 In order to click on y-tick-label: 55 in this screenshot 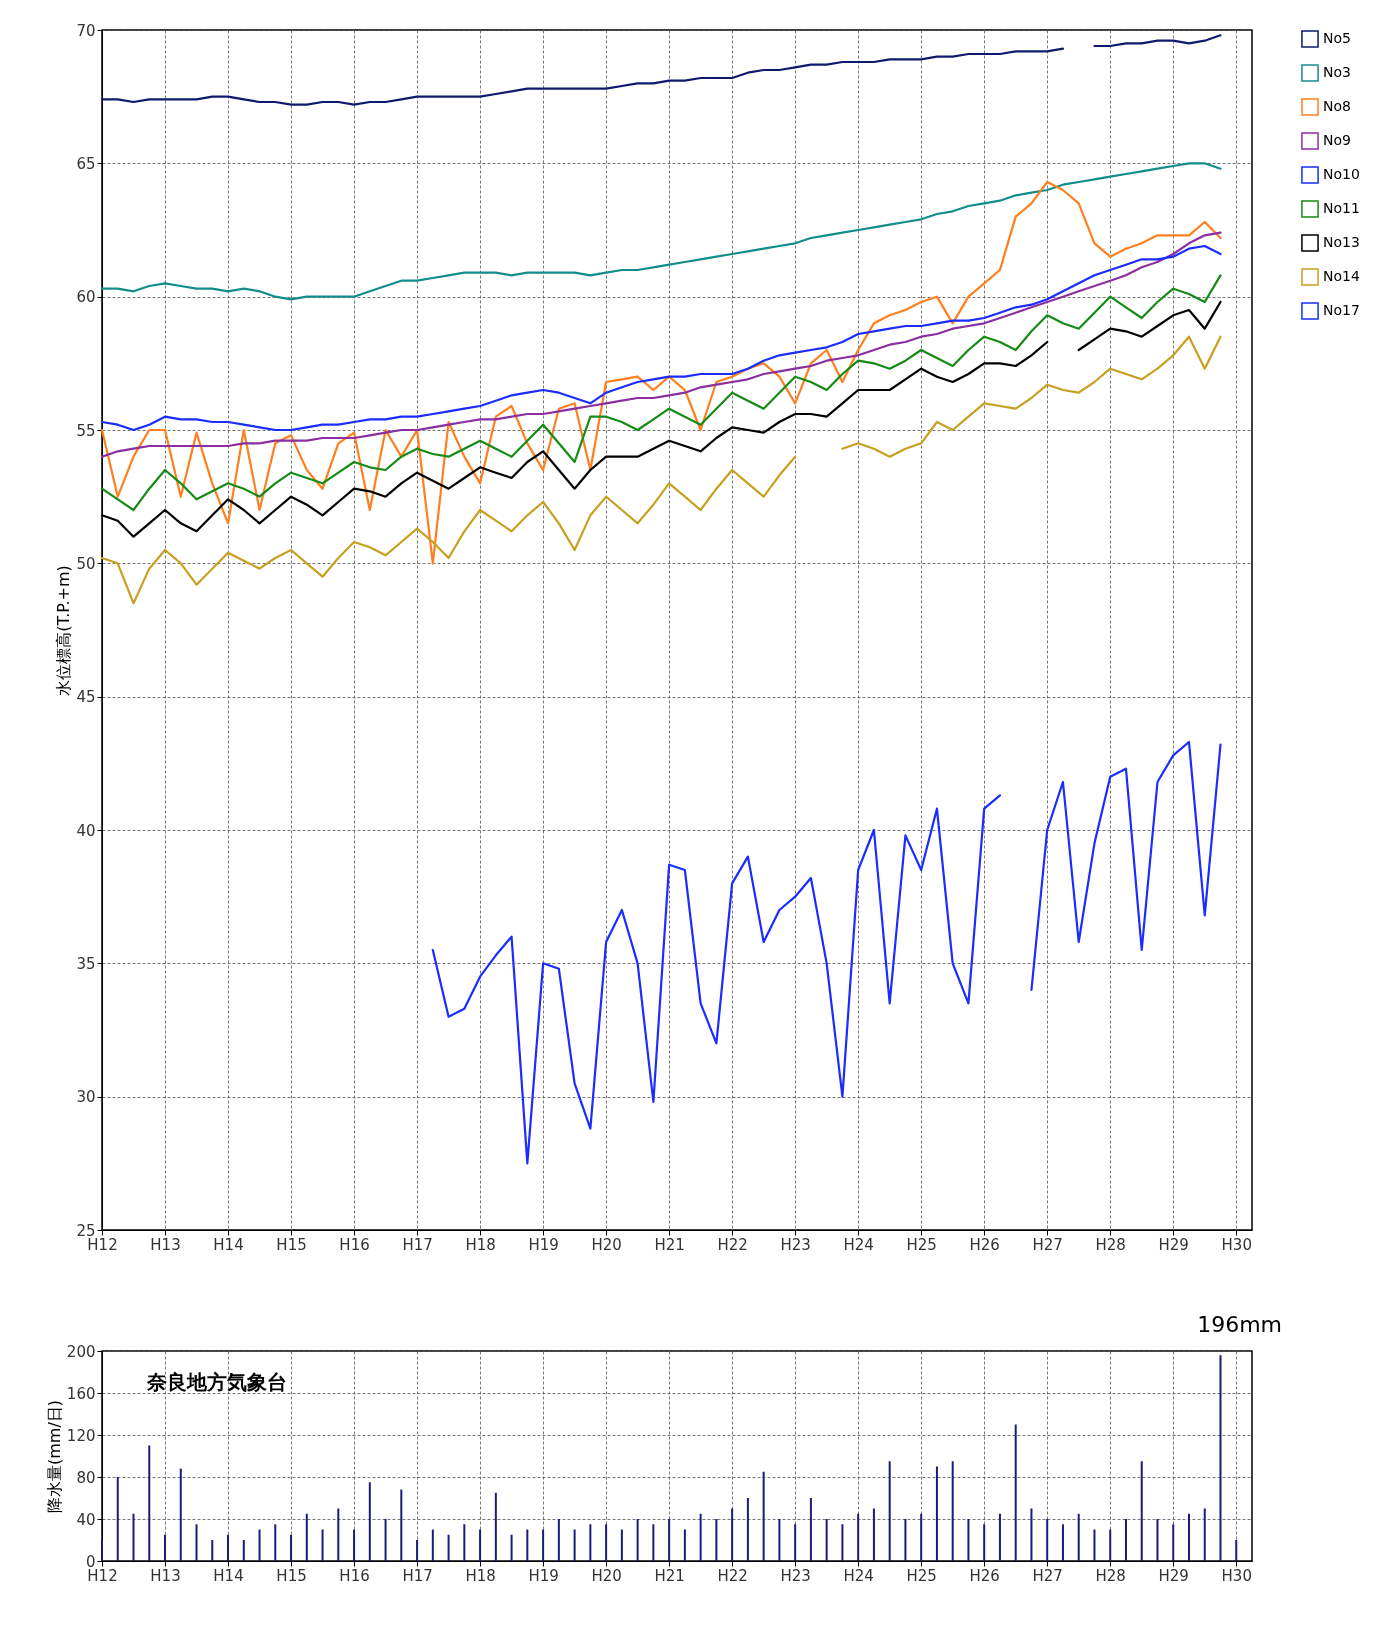, I will do `click(86, 430)`.